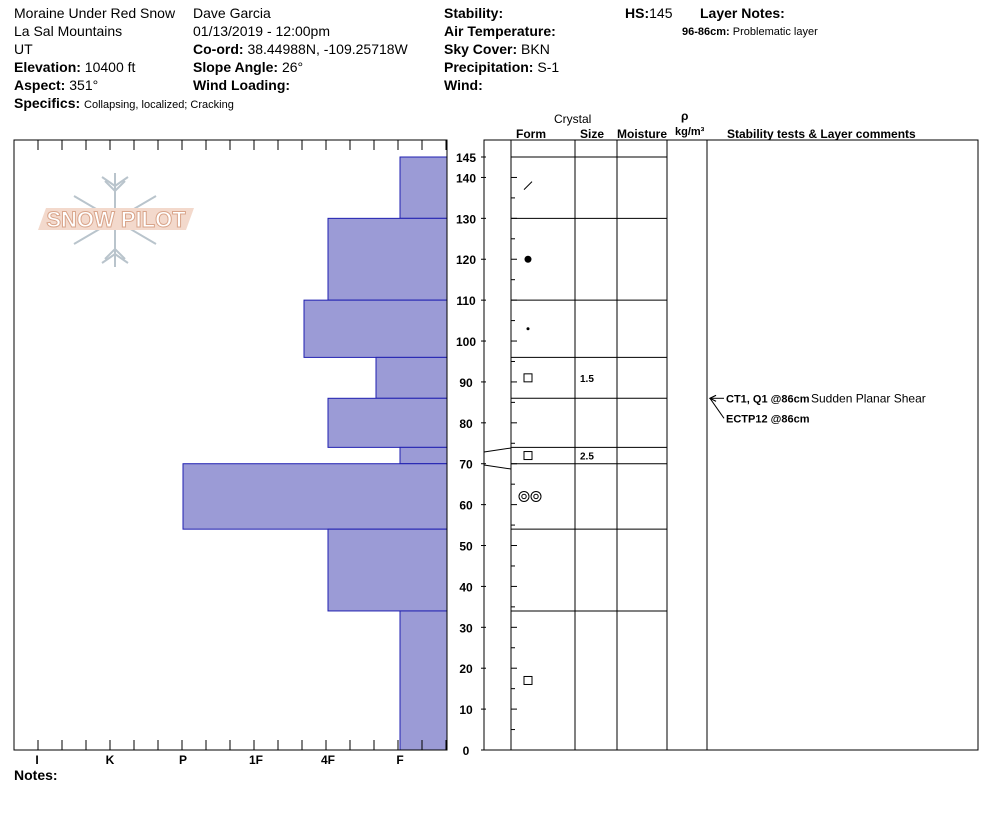 The width and height of the screenshot is (994, 840). Describe the element at coordinates (23, 49) in the screenshot. I see `state: UT` at that location.